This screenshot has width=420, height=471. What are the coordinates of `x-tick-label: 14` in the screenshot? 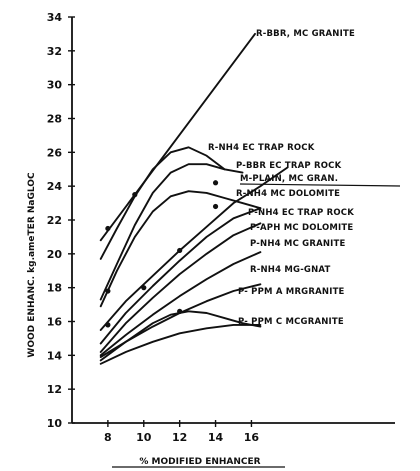 It's located at (216, 437).